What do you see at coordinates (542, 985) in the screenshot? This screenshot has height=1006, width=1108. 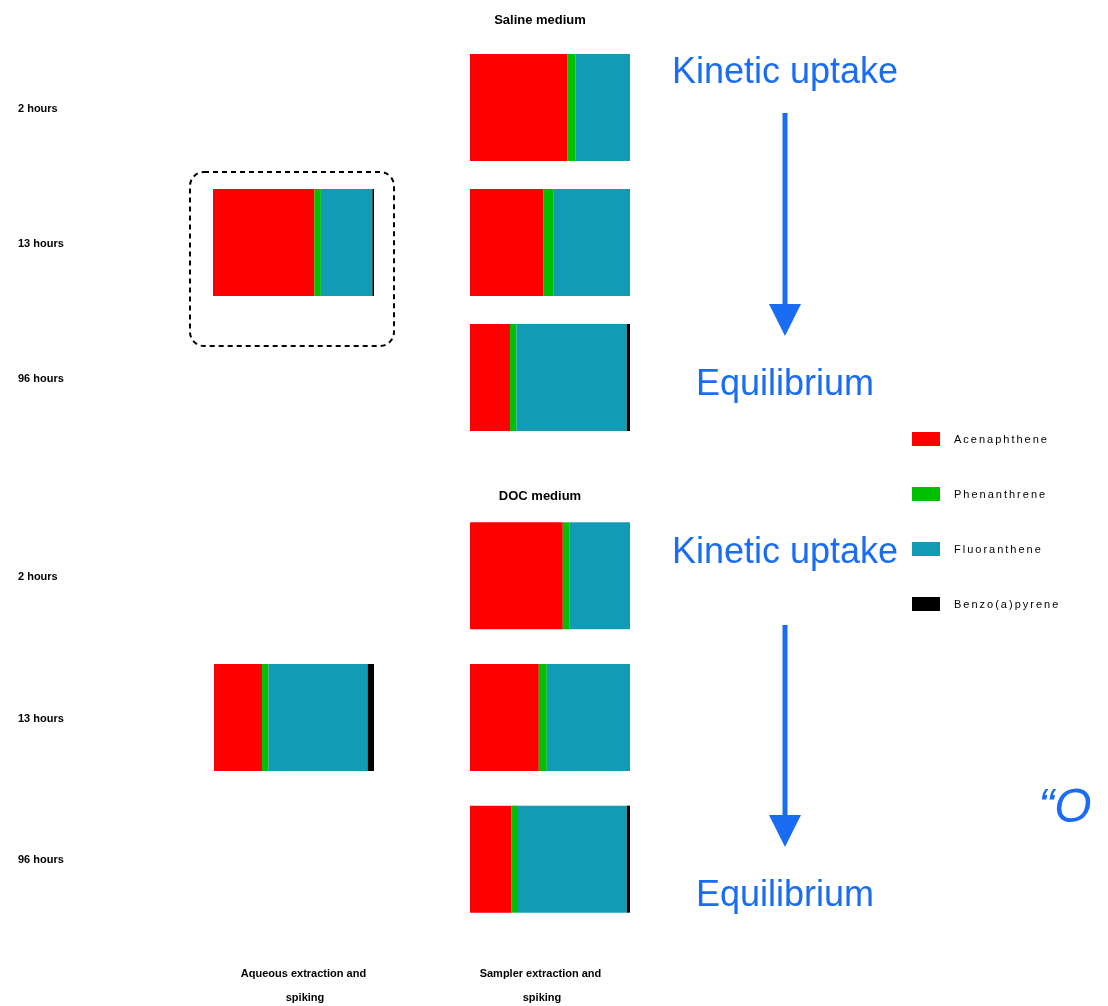 I see `x-axis-title: Sampler extraction and spiking` at bounding box center [542, 985].